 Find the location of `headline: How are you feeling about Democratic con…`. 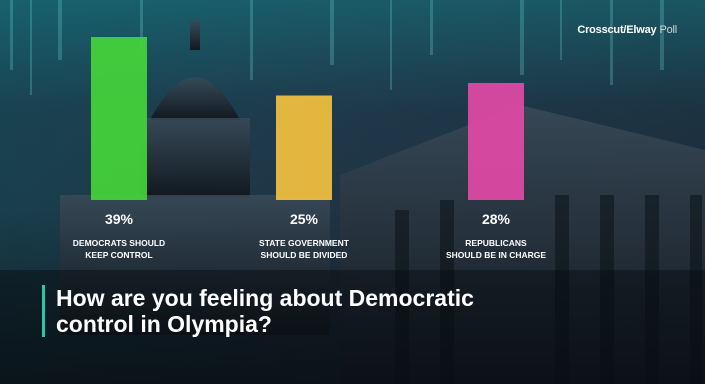

headline: How are you feeling about Democratic con… is located at coordinates (284, 311).